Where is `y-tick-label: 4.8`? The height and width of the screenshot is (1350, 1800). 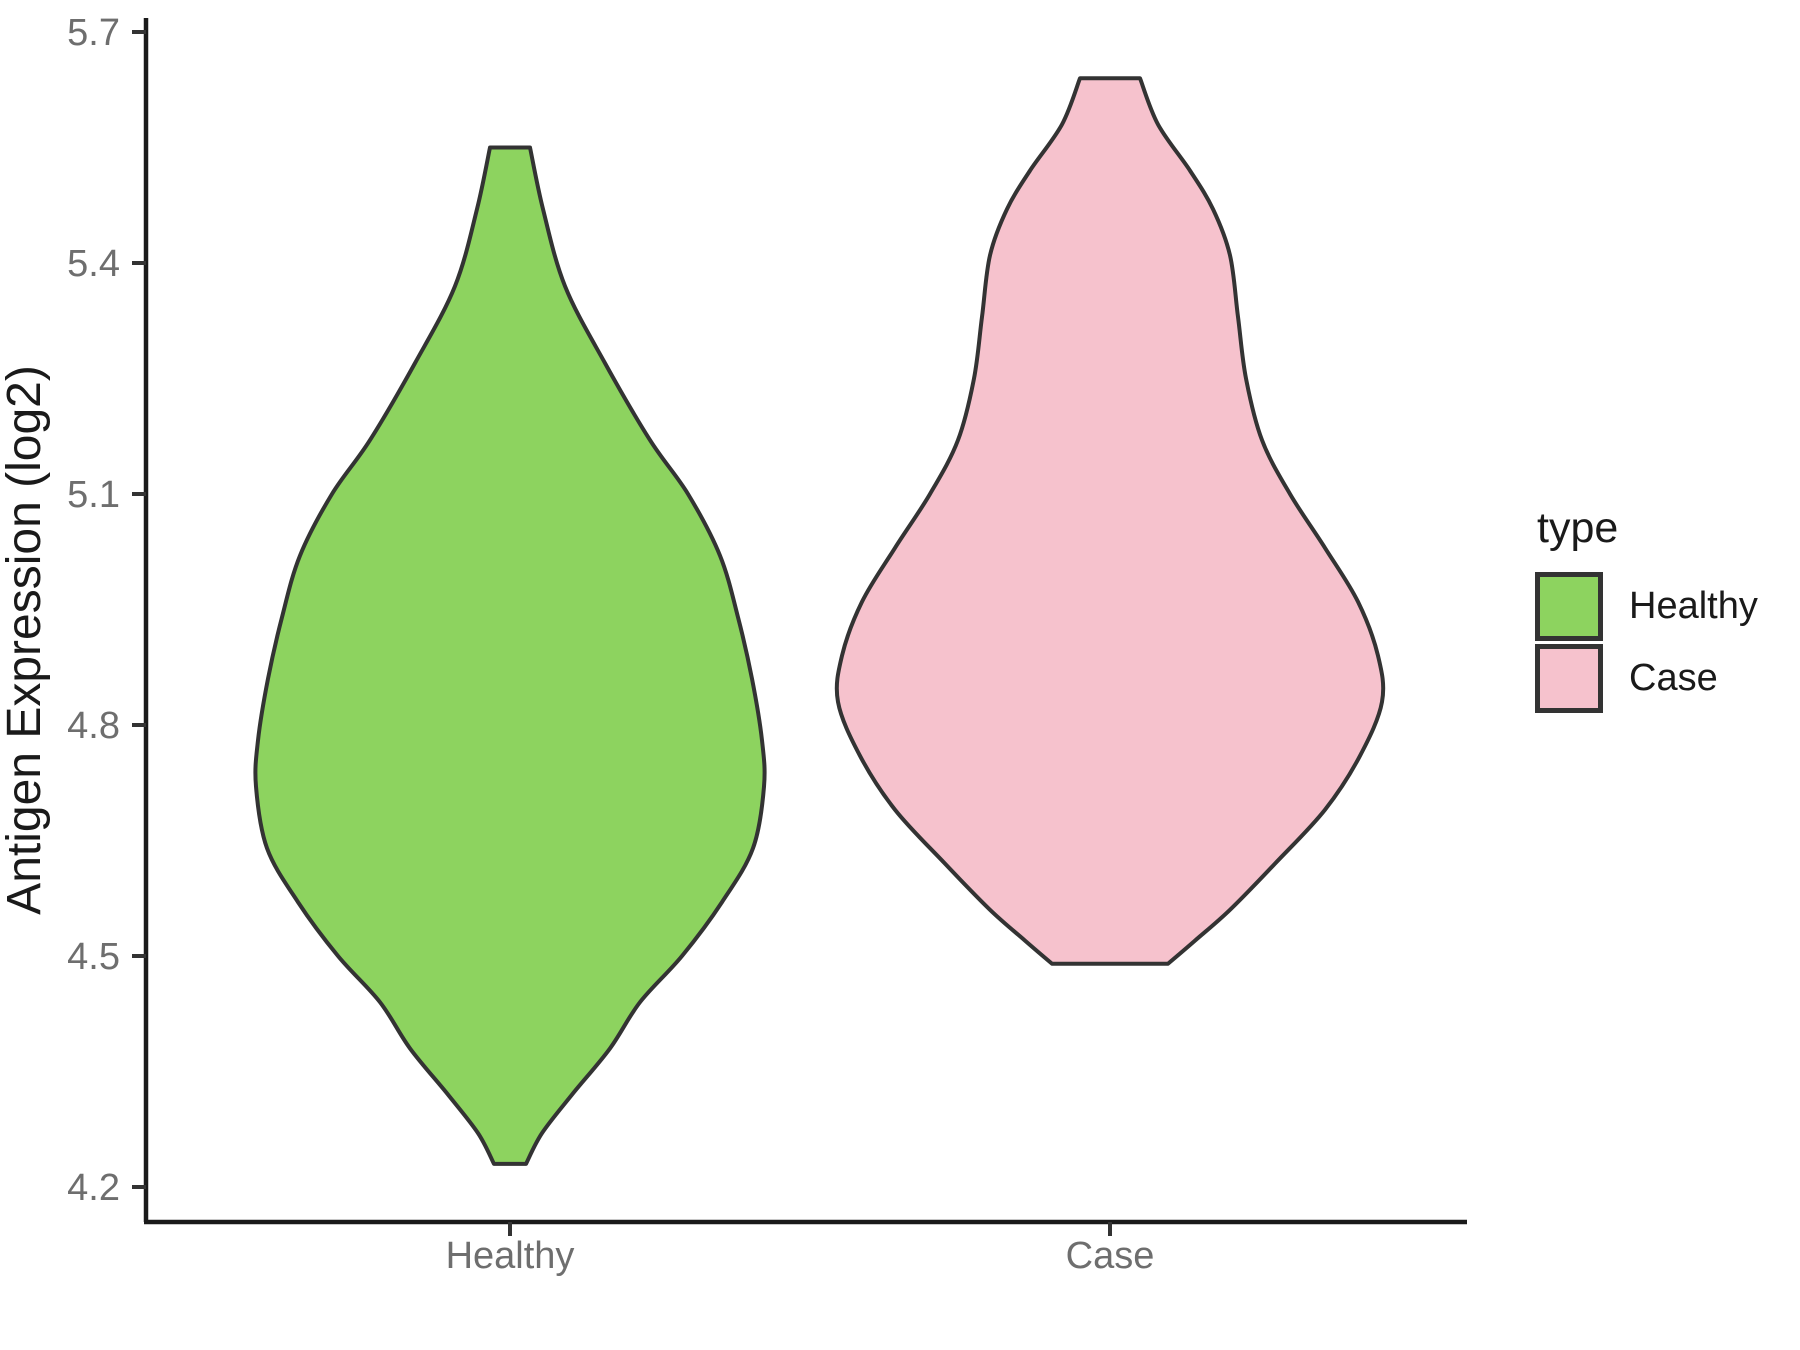 y-tick-label: 4.8 is located at coordinates (93, 726).